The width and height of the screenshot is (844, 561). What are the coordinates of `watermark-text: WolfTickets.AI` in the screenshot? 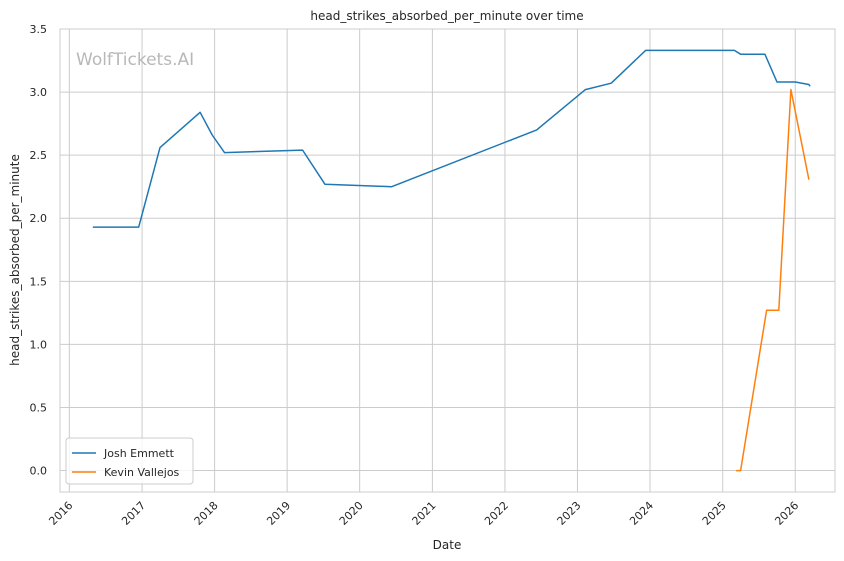 It's located at (135, 60).